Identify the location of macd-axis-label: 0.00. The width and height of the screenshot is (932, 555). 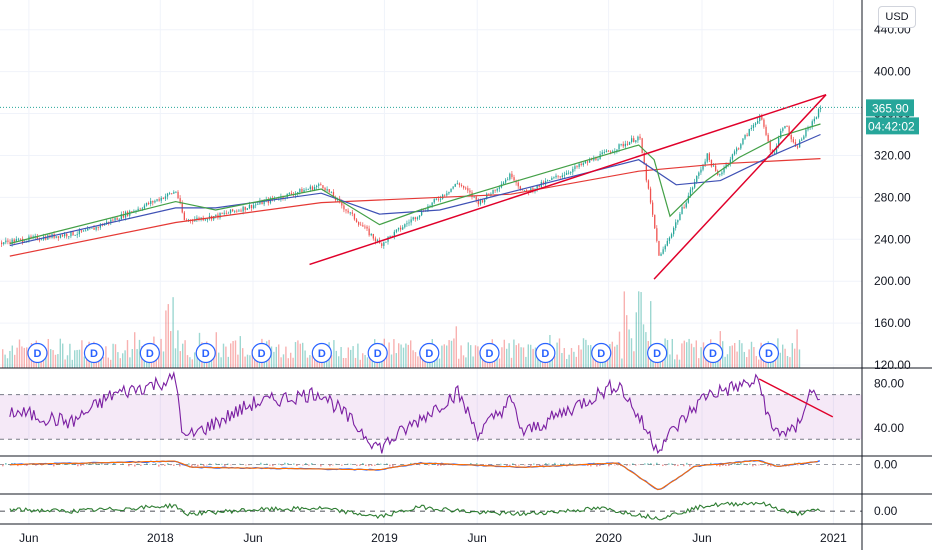
(886, 465).